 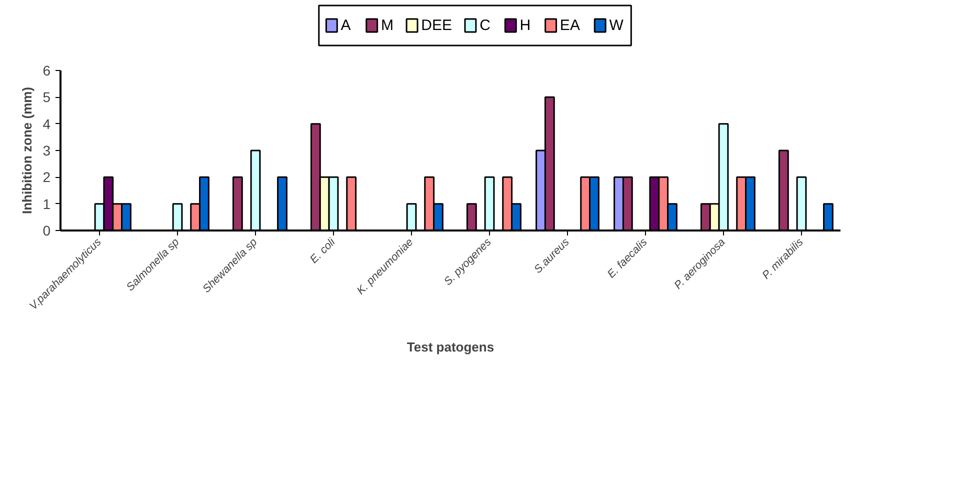 What do you see at coordinates (323, 251) in the screenshot?
I see `x-tick-label: E. coli` at bounding box center [323, 251].